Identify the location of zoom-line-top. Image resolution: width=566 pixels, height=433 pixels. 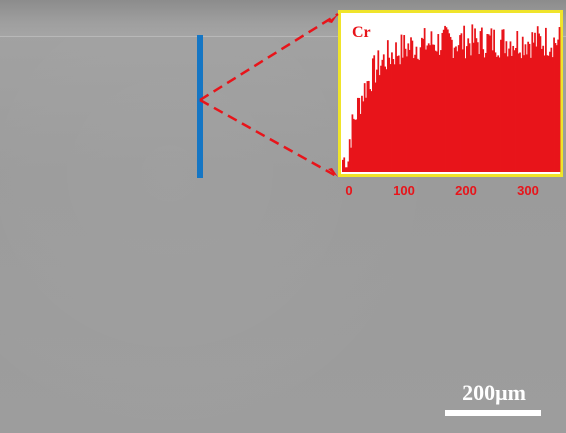
(269, 57).